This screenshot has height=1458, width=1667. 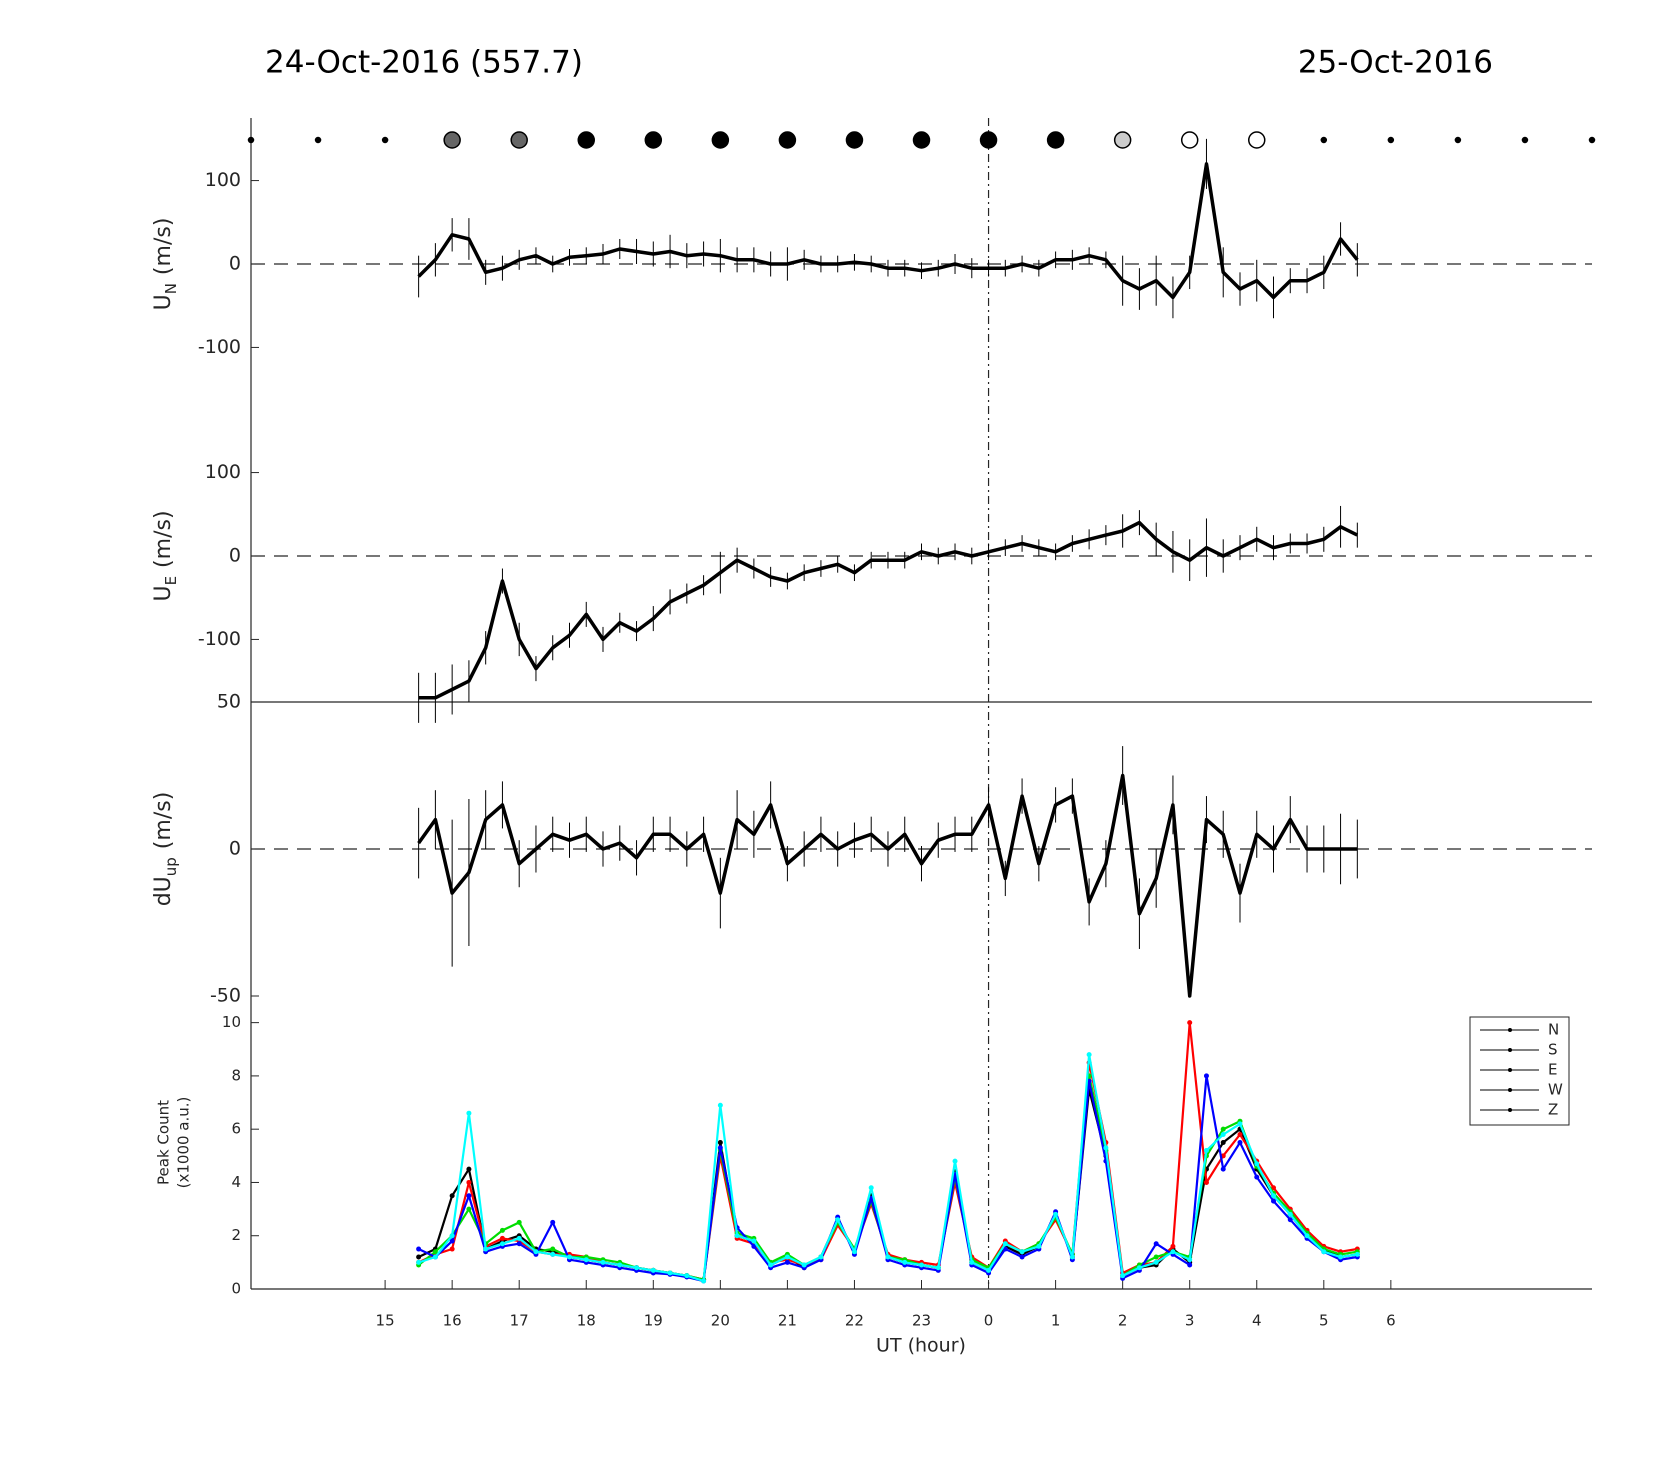 I want to click on x-tick-label: 23, so click(x=921, y=1321).